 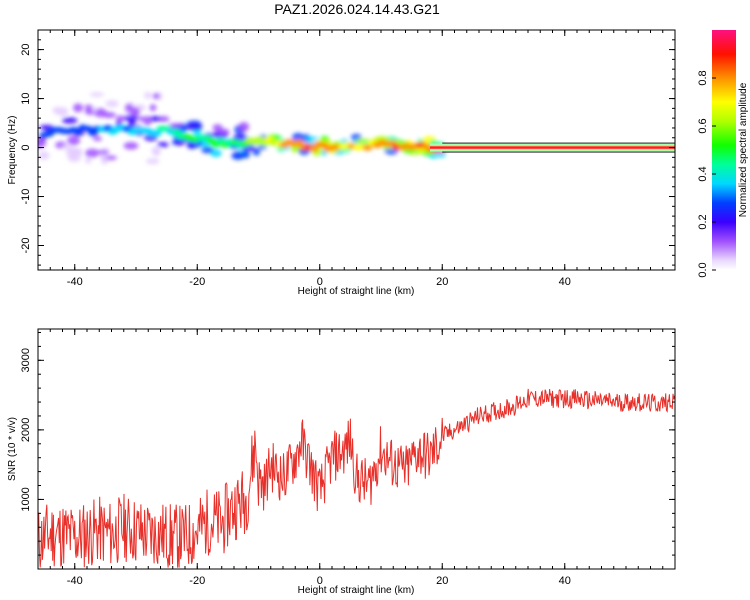 I want to click on spectrogram-y-label: Frequency (Hz), so click(x=12, y=150).